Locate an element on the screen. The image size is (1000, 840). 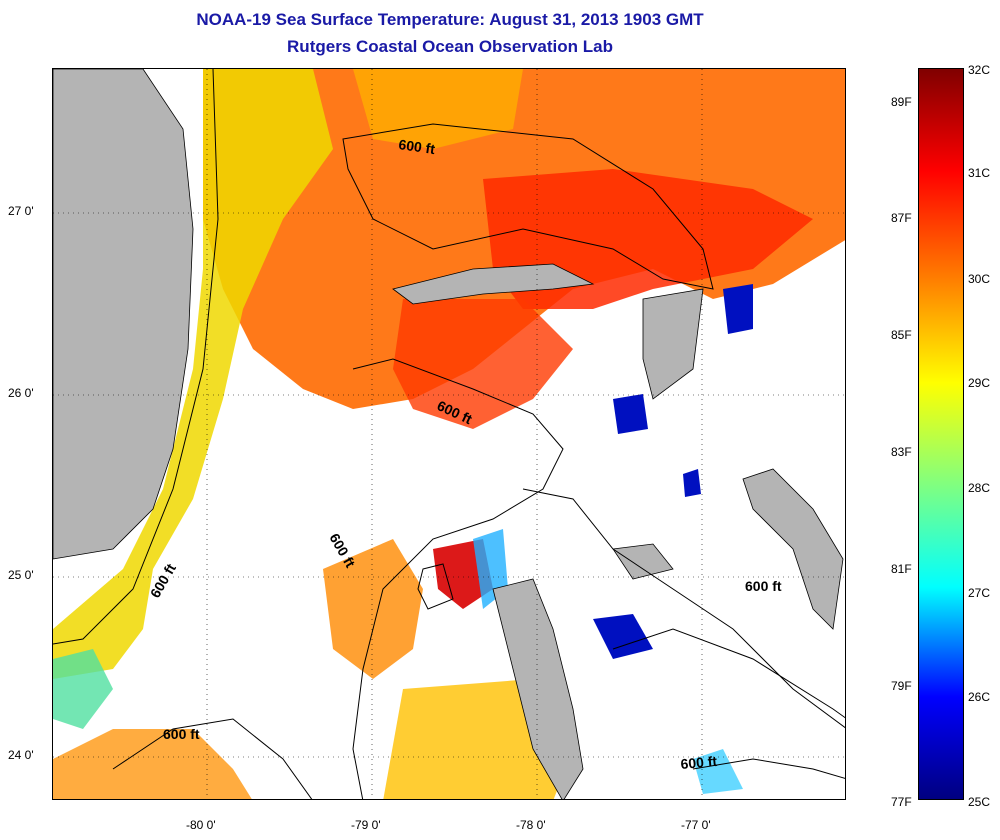
colorbar-c-label: 28C is located at coordinates (979, 488).